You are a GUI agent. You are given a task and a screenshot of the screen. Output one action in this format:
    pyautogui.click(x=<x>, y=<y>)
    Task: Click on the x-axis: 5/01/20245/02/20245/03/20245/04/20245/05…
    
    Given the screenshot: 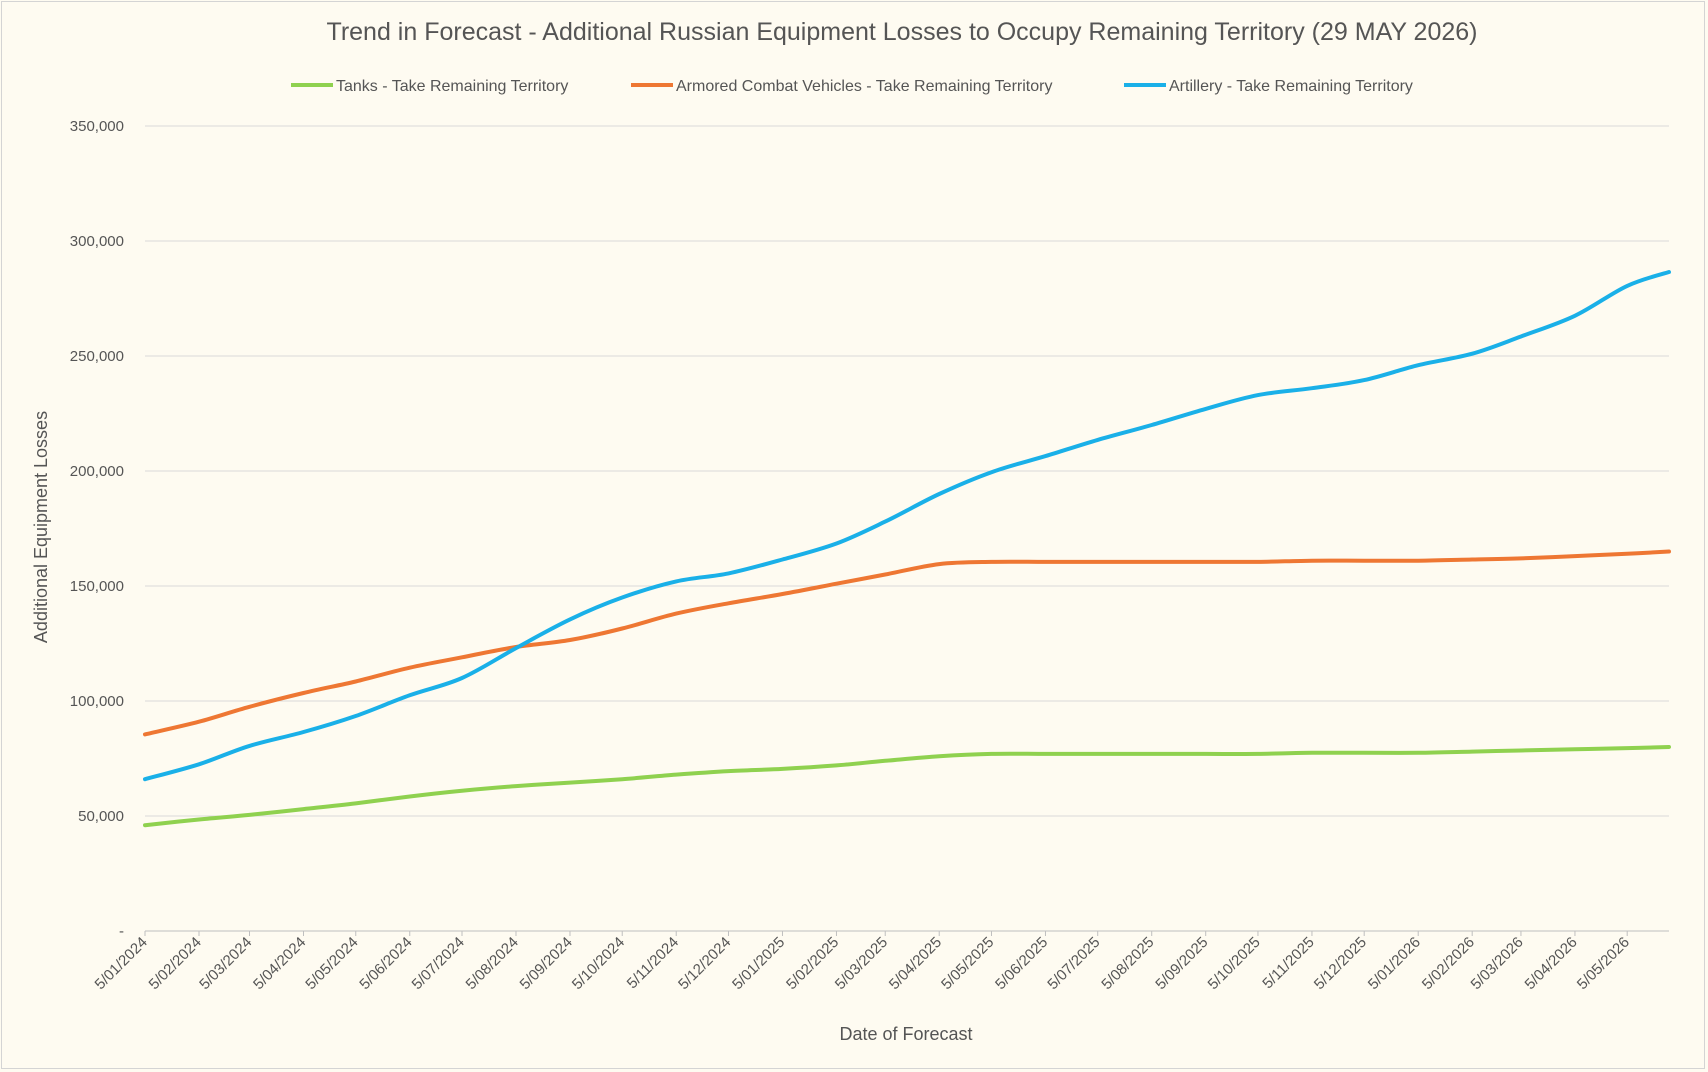 What is the action you would take?
    pyautogui.click(x=880, y=961)
    